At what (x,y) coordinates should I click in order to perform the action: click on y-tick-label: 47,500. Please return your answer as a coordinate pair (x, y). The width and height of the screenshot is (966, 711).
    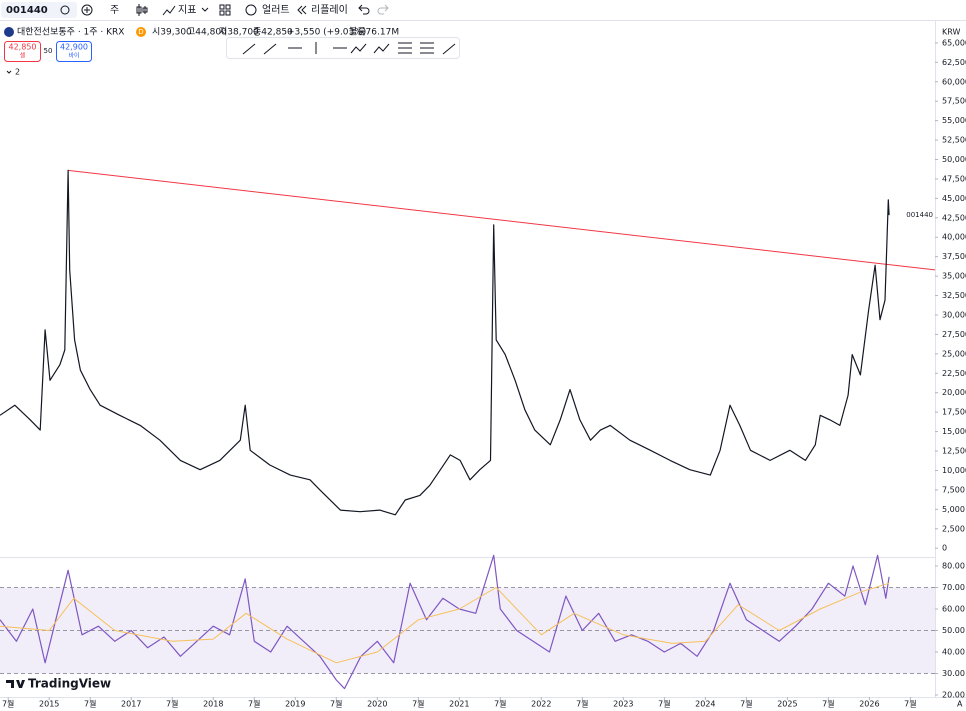
    Looking at the image, I should click on (954, 178).